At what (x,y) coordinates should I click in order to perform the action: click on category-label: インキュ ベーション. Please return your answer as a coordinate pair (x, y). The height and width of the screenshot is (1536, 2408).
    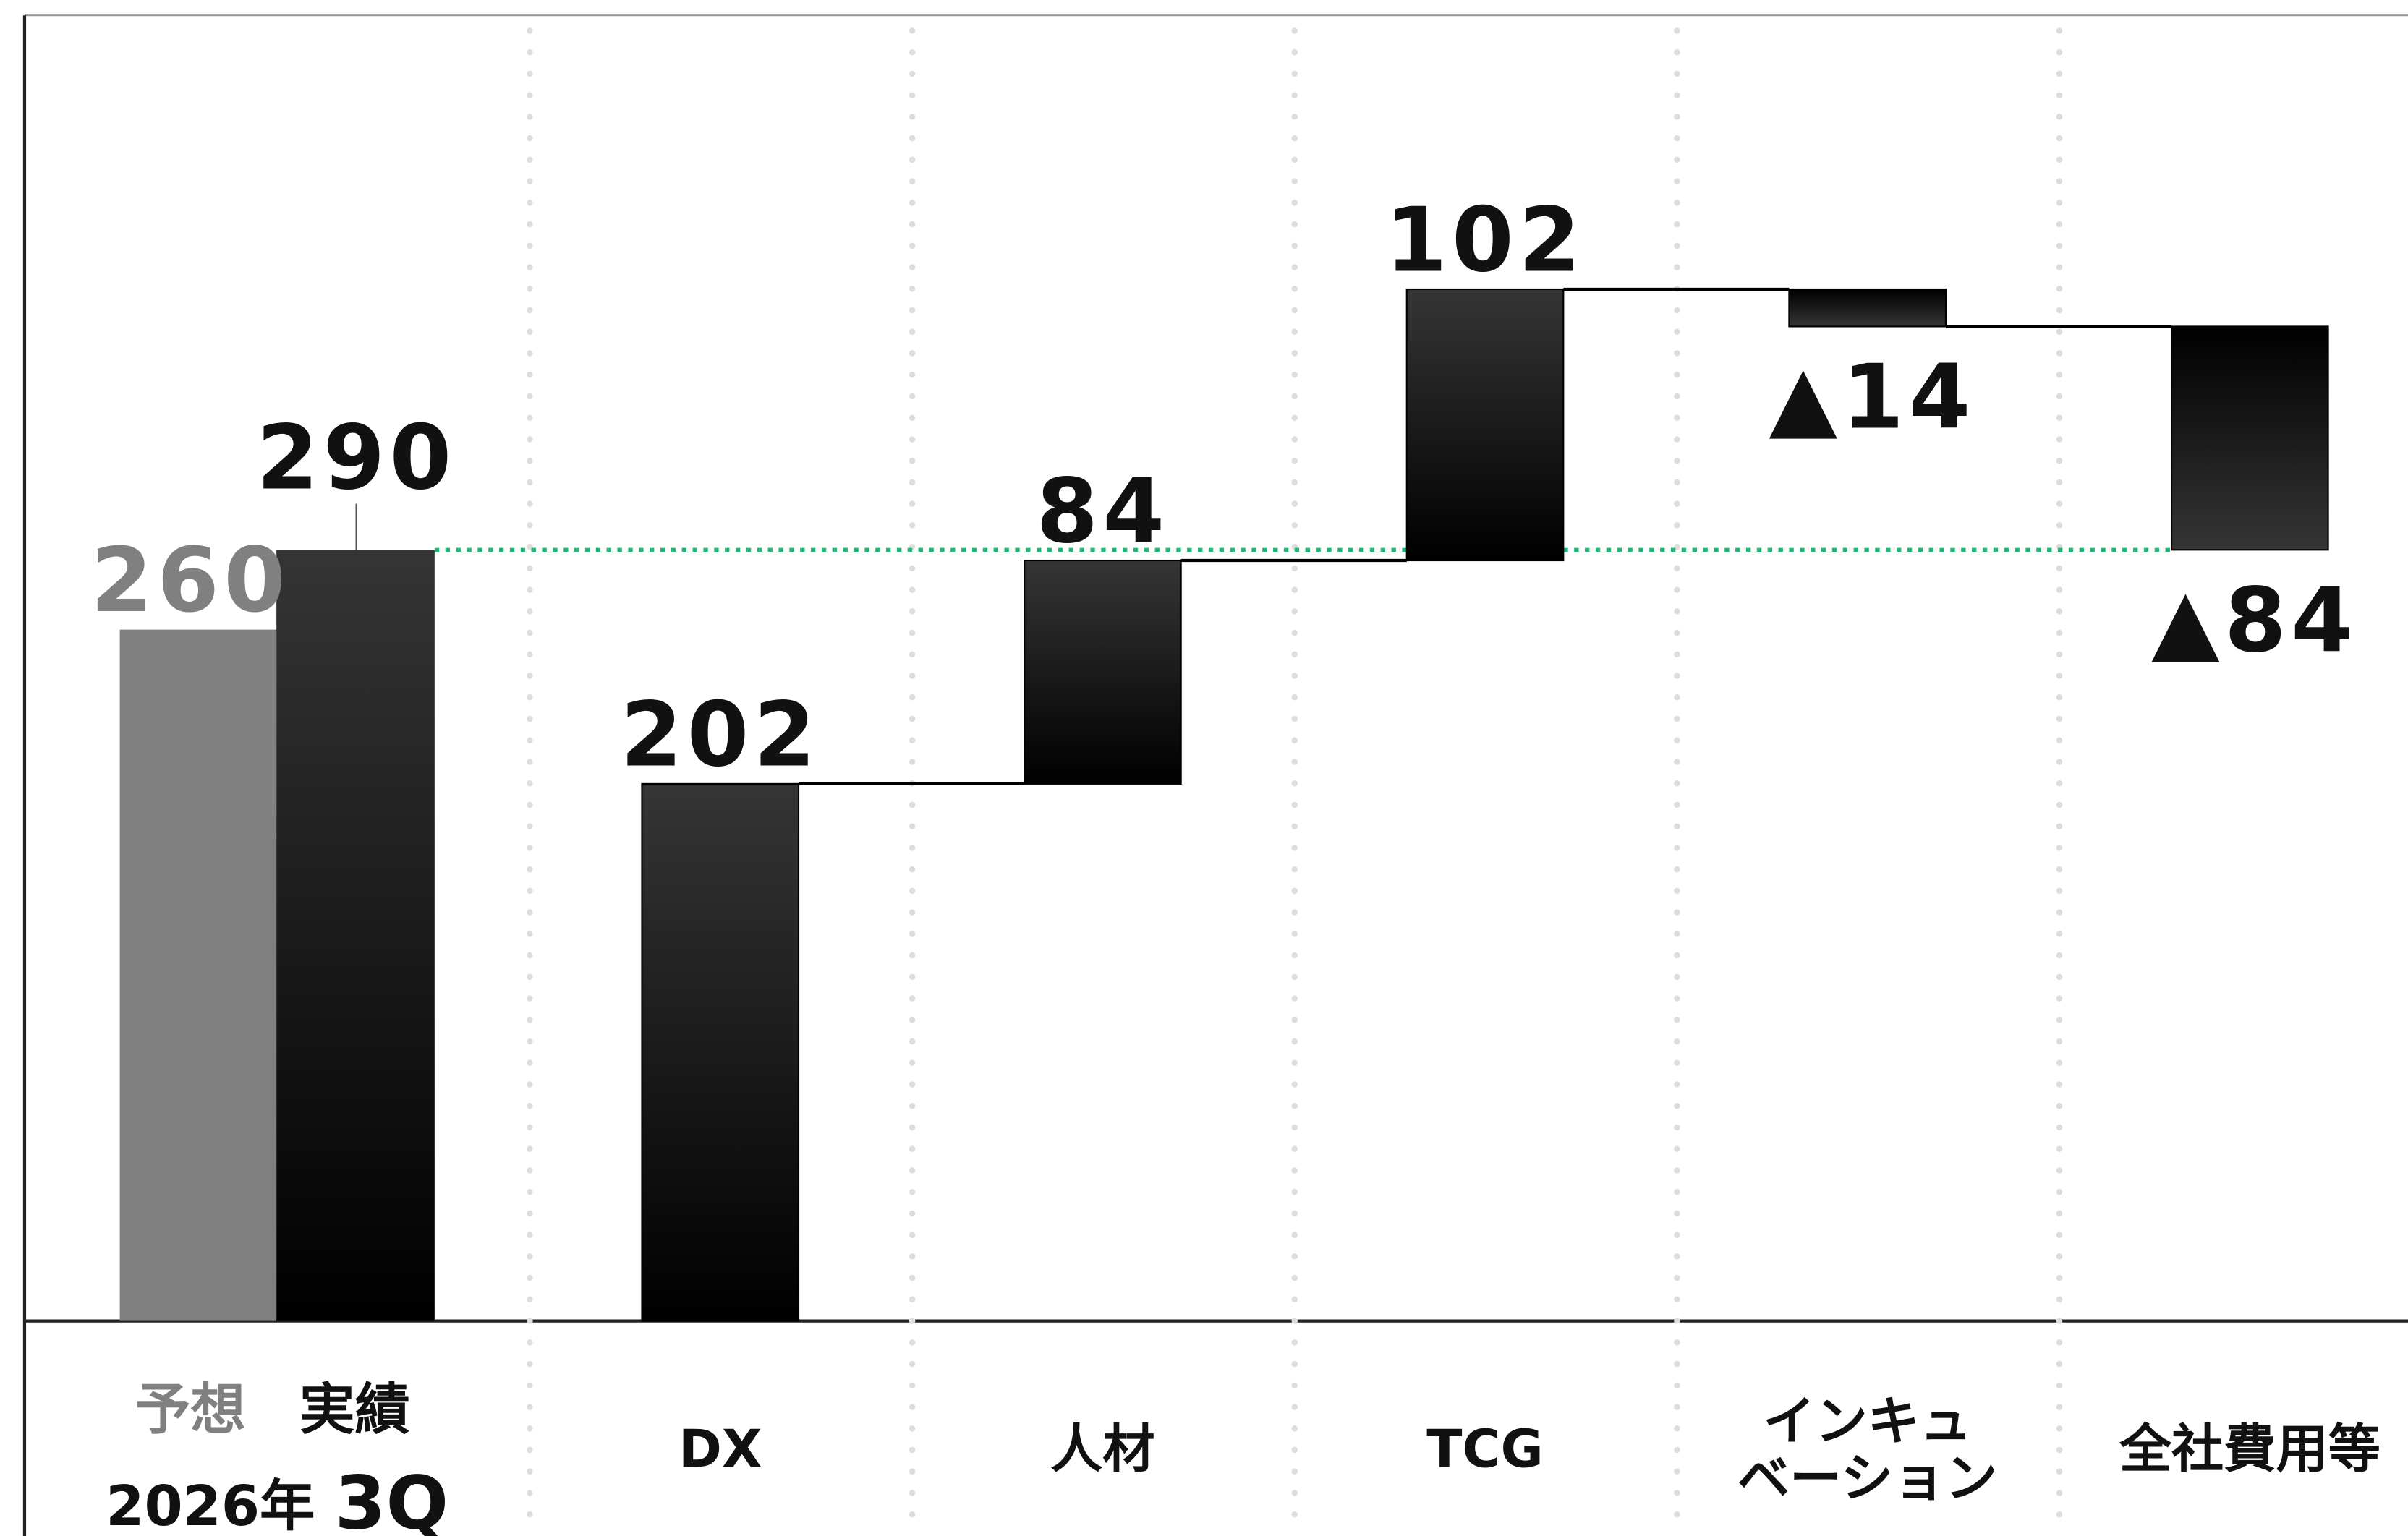
    Looking at the image, I should click on (1868, 1450).